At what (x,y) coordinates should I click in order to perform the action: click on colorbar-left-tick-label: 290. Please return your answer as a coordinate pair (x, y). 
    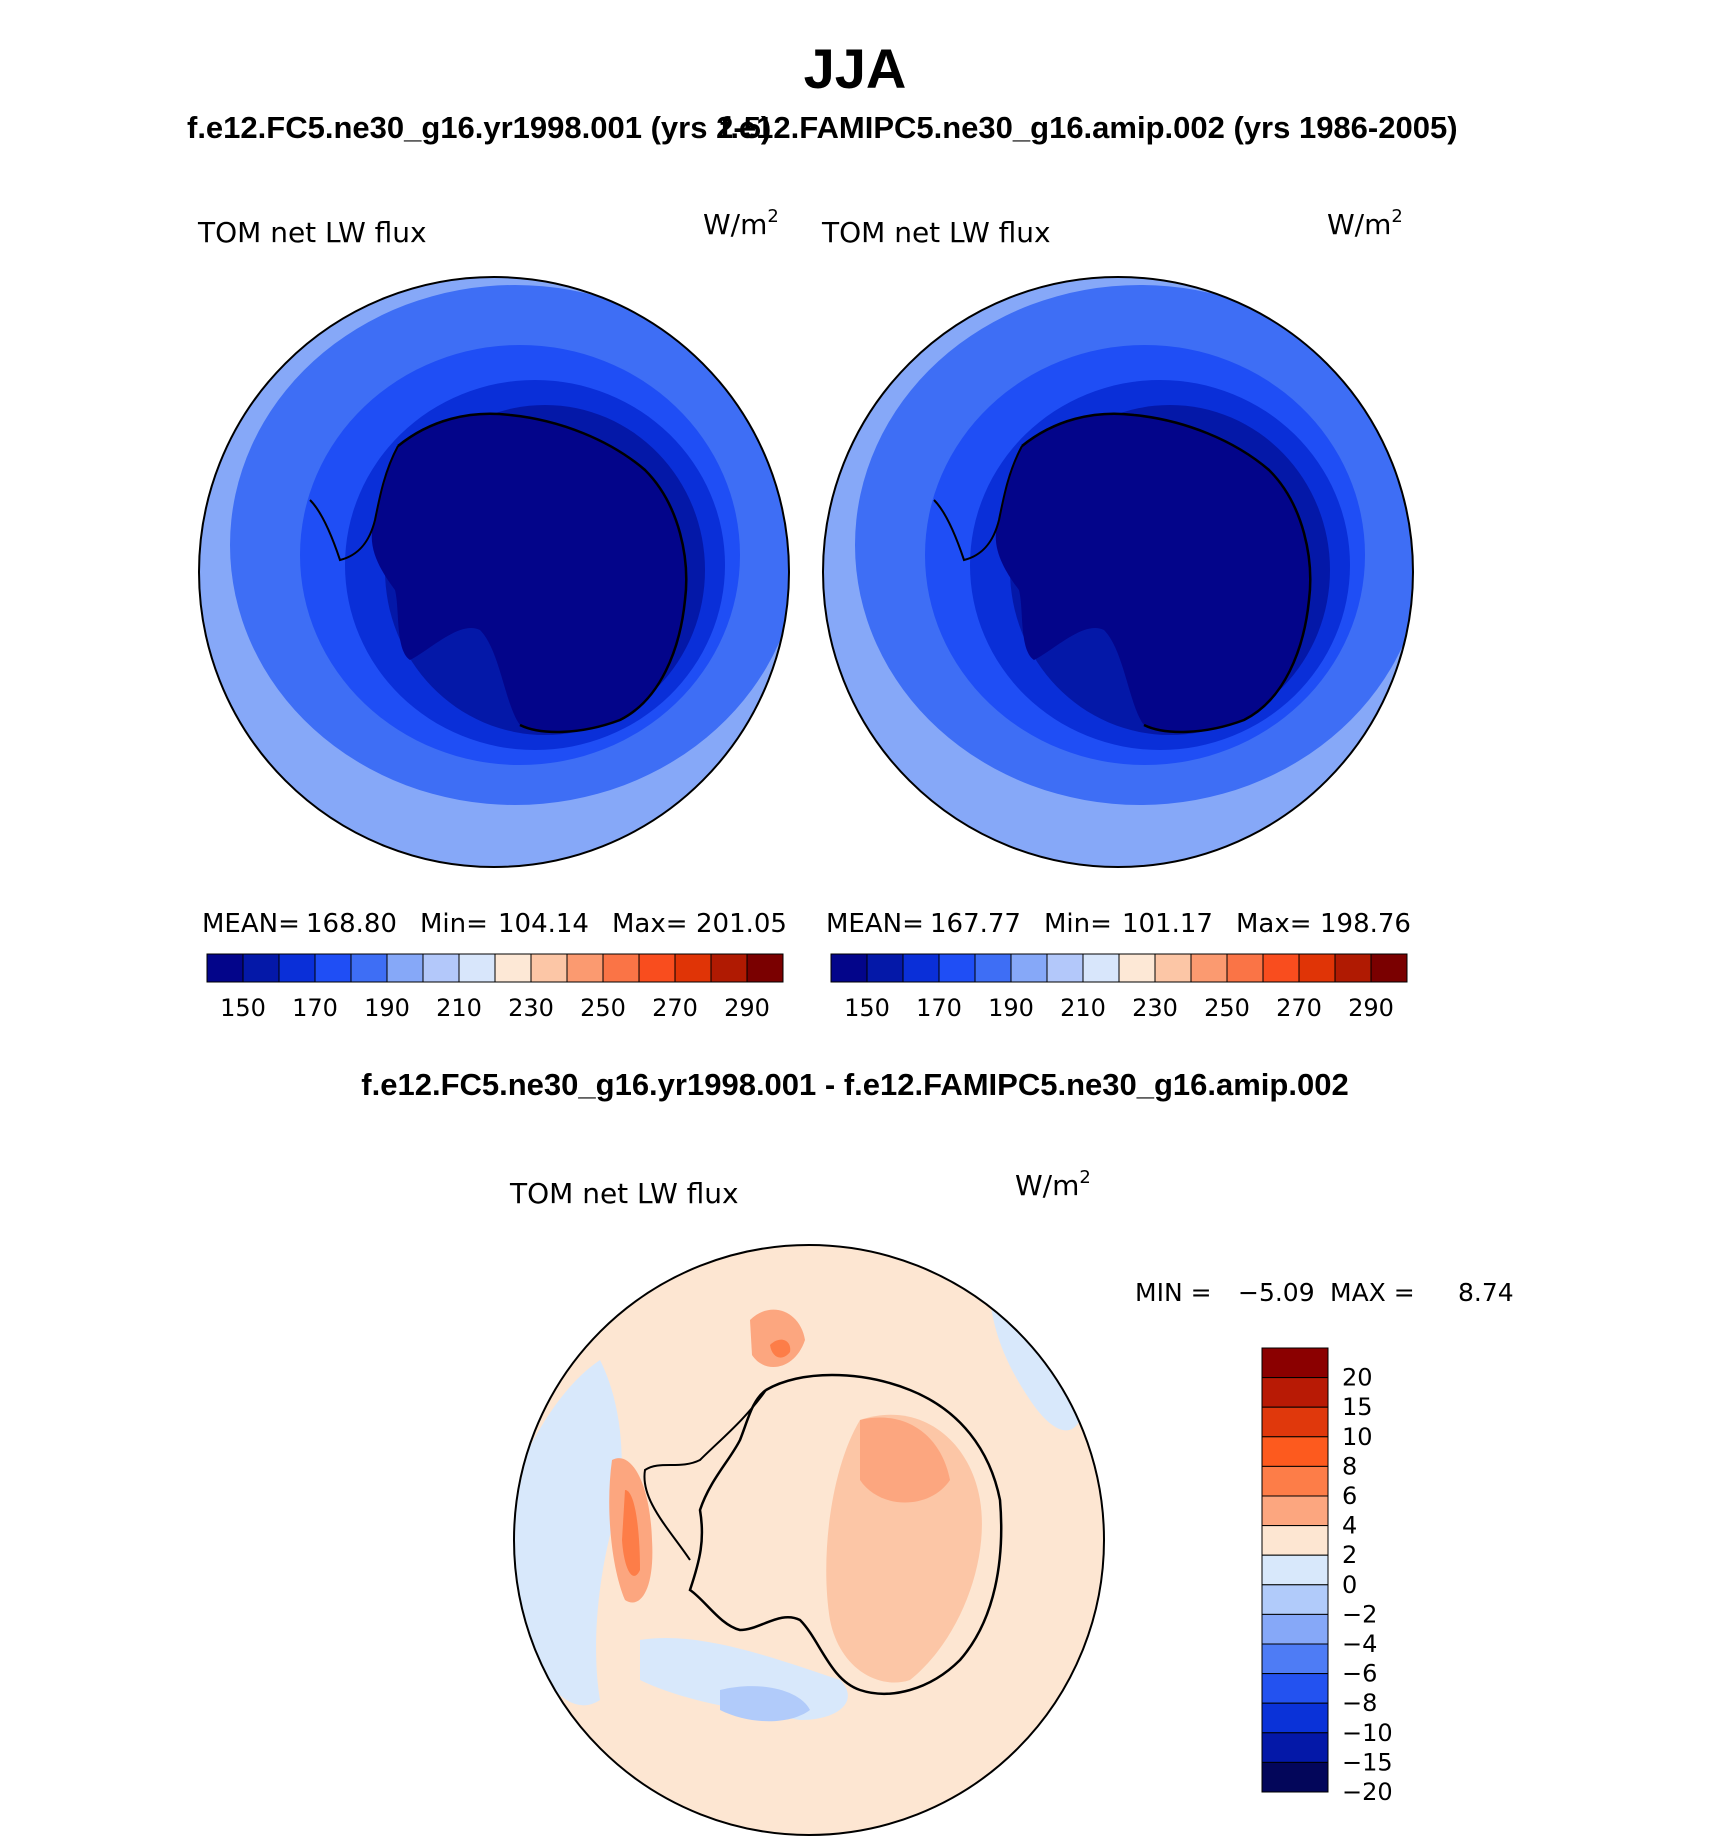
    Looking at the image, I should click on (747, 1008).